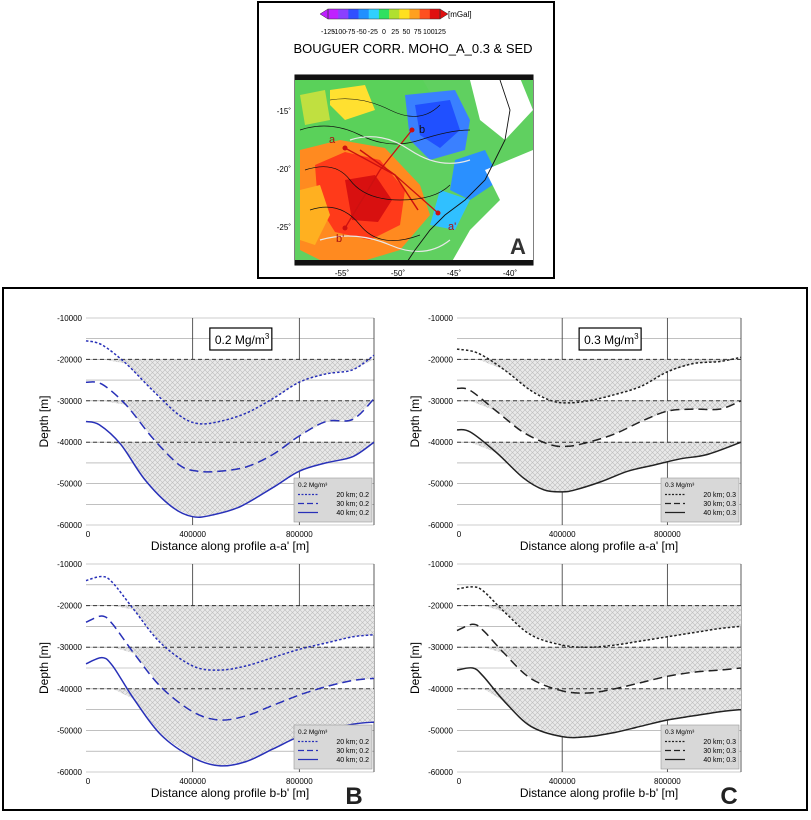 Image resolution: width=811 pixels, height=820 pixels. Describe the element at coordinates (460, 14) in the screenshot. I see `colorbar-unit: [mGal]` at that location.